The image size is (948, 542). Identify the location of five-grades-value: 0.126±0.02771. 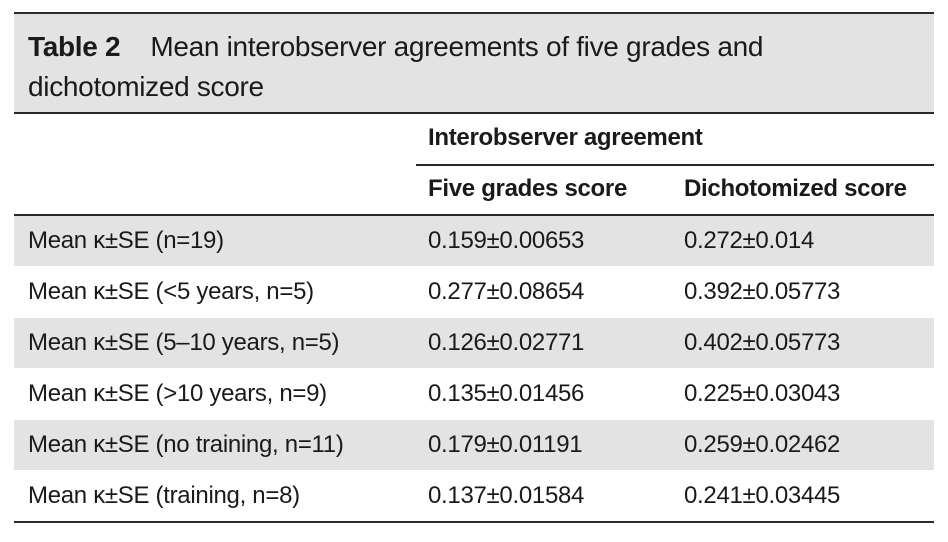
(506, 342).